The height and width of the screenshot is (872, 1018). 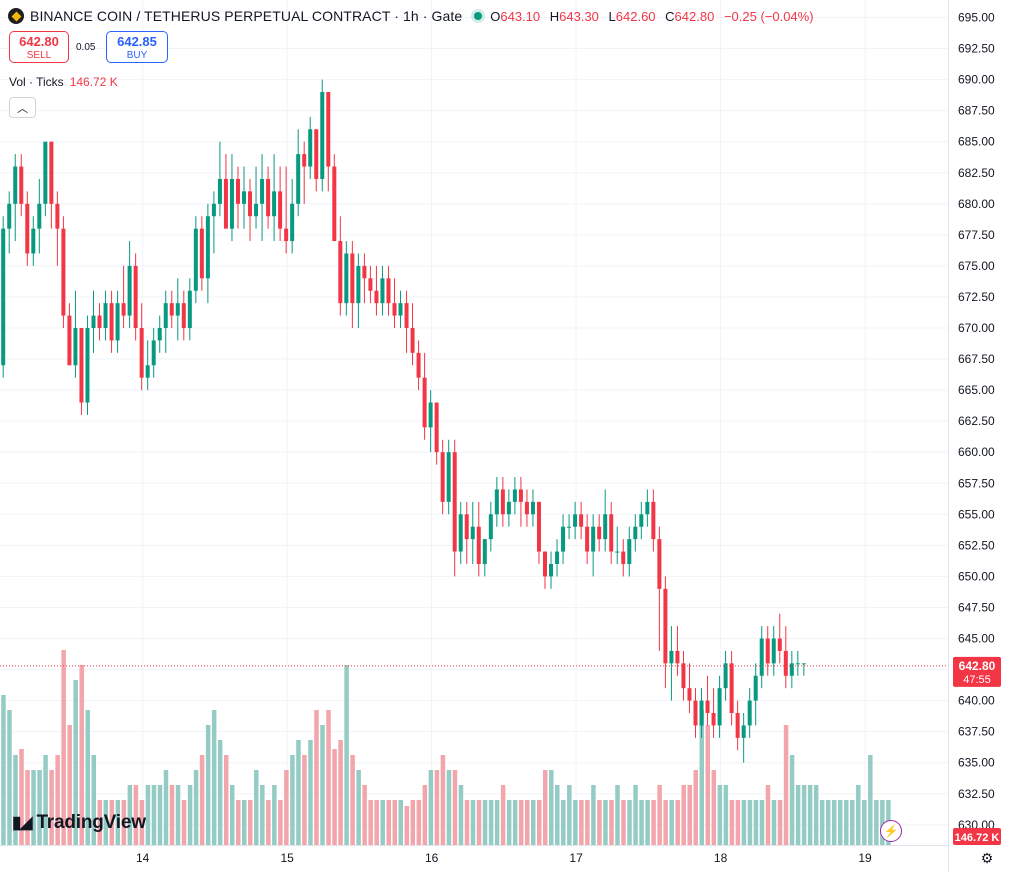 What do you see at coordinates (976, 142) in the screenshot?
I see `price-tick-label: 685.00` at bounding box center [976, 142].